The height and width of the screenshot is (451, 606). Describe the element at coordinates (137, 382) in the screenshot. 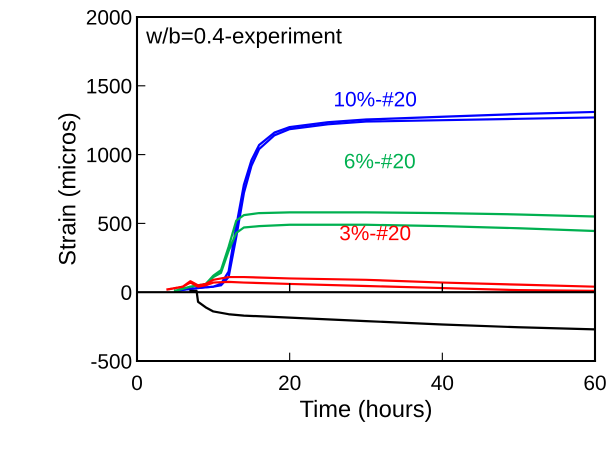

I see `x-tick-label: 0` at that location.